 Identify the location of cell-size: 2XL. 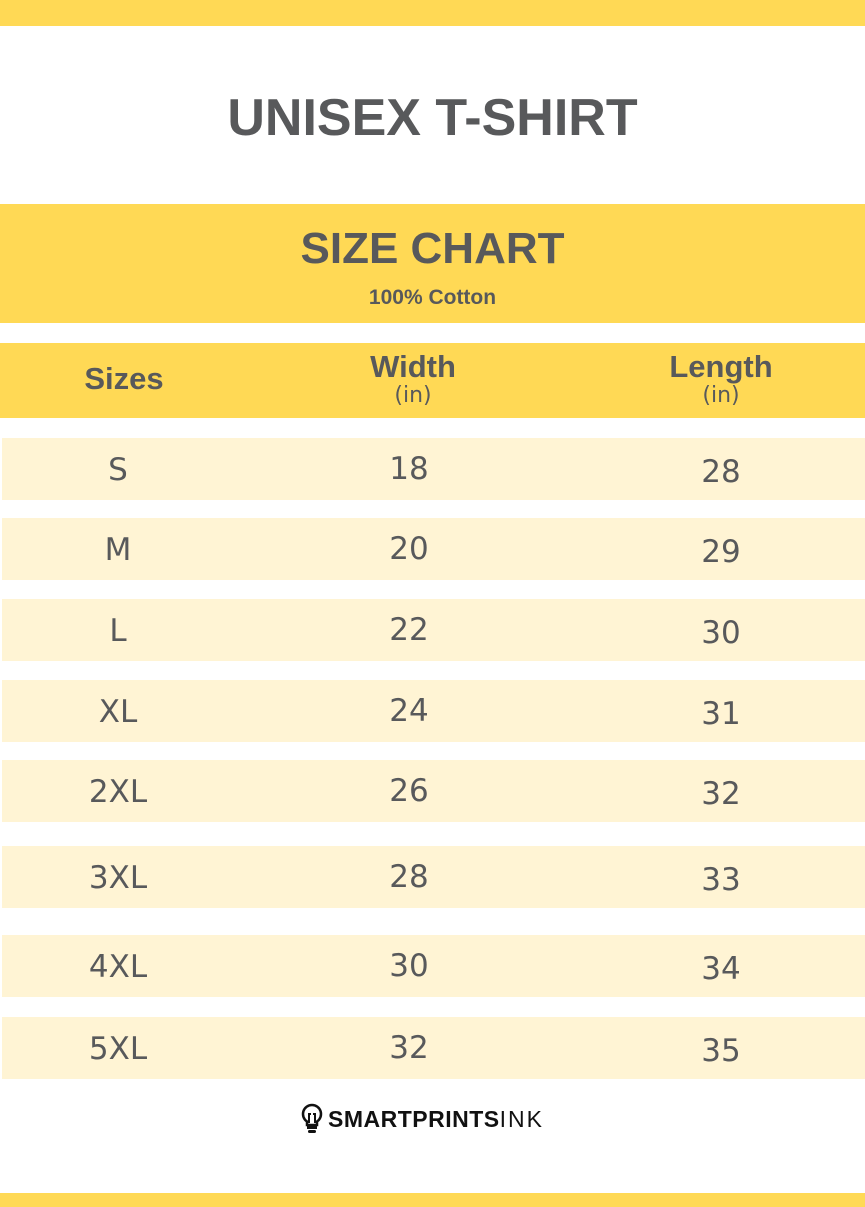
(118, 792).